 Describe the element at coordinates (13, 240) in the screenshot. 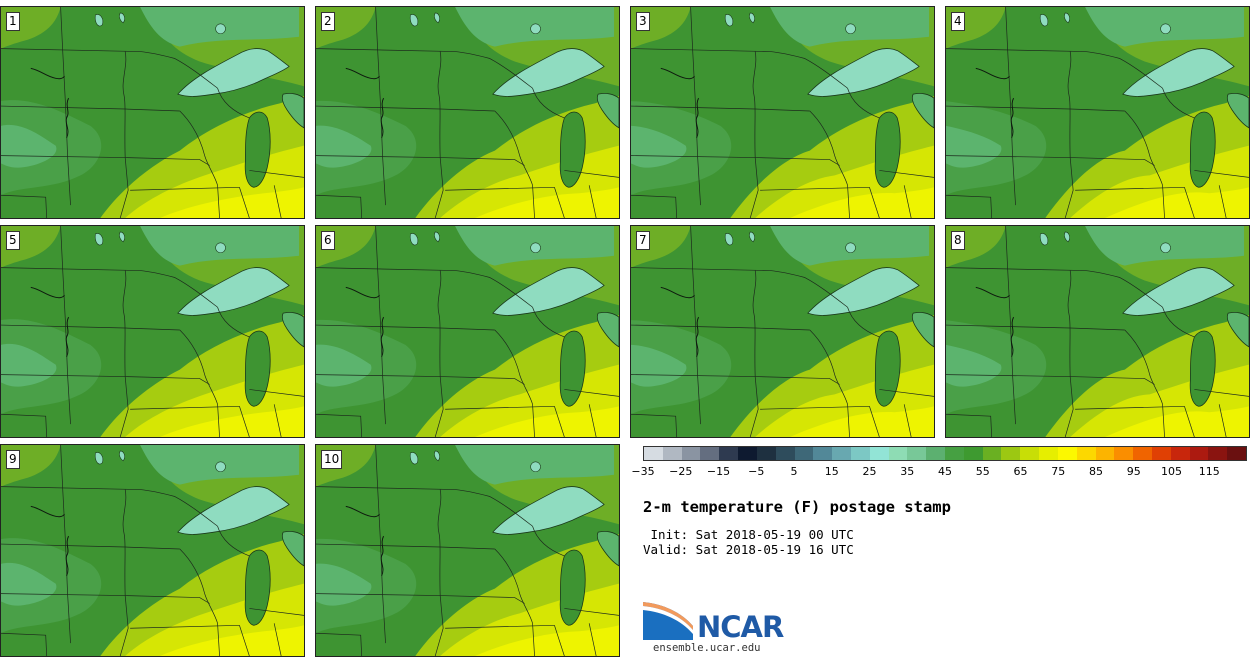

I see `member-number-label: 5` at that location.